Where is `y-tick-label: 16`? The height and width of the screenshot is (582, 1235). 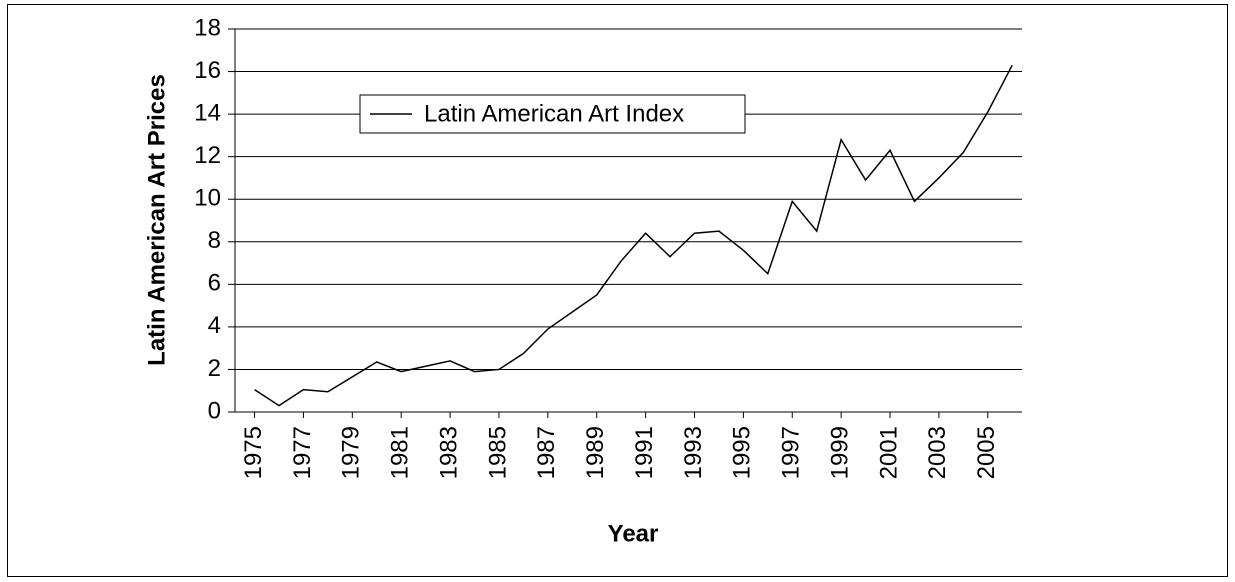 y-tick-label: 16 is located at coordinates (207, 70).